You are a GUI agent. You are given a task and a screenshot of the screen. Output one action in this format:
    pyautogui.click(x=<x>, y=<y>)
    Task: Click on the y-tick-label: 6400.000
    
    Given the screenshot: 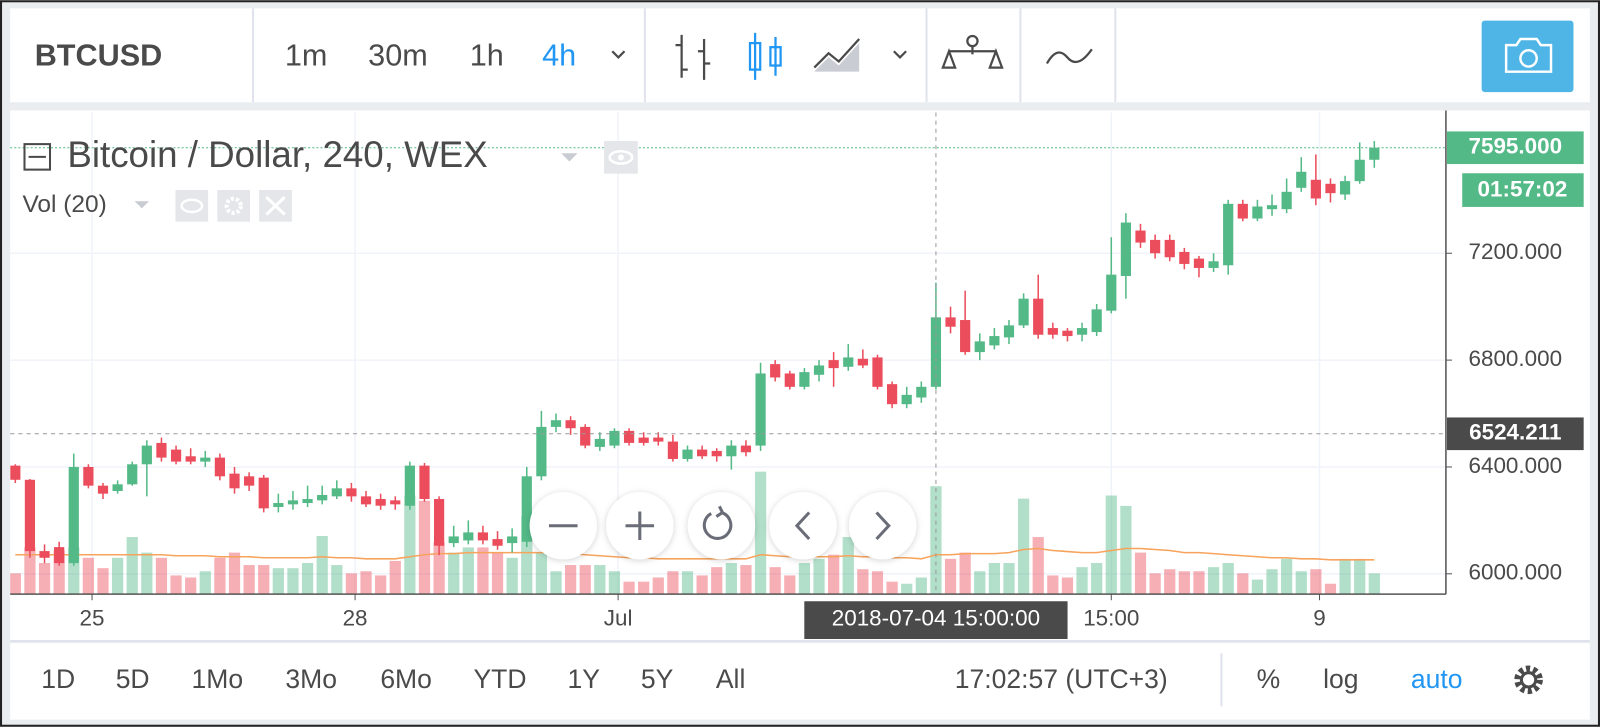 What is the action you would take?
    pyautogui.click(x=1516, y=465)
    